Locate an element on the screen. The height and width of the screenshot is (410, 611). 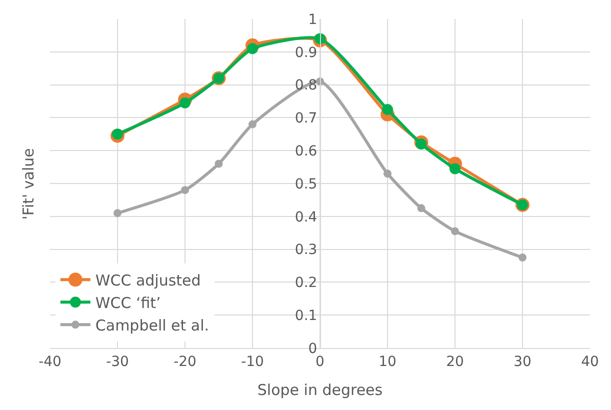
x-tick-label: -20 is located at coordinates (185, 362).